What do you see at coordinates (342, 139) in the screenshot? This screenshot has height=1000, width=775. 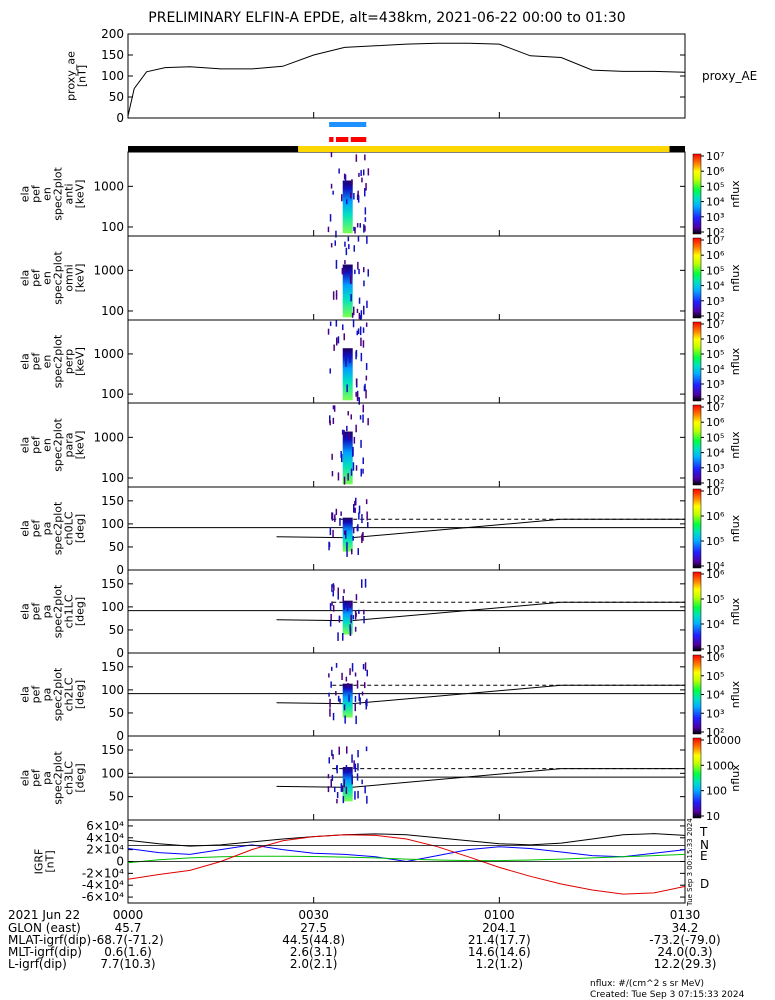 I see `collection-bar` at bounding box center [342, 139].